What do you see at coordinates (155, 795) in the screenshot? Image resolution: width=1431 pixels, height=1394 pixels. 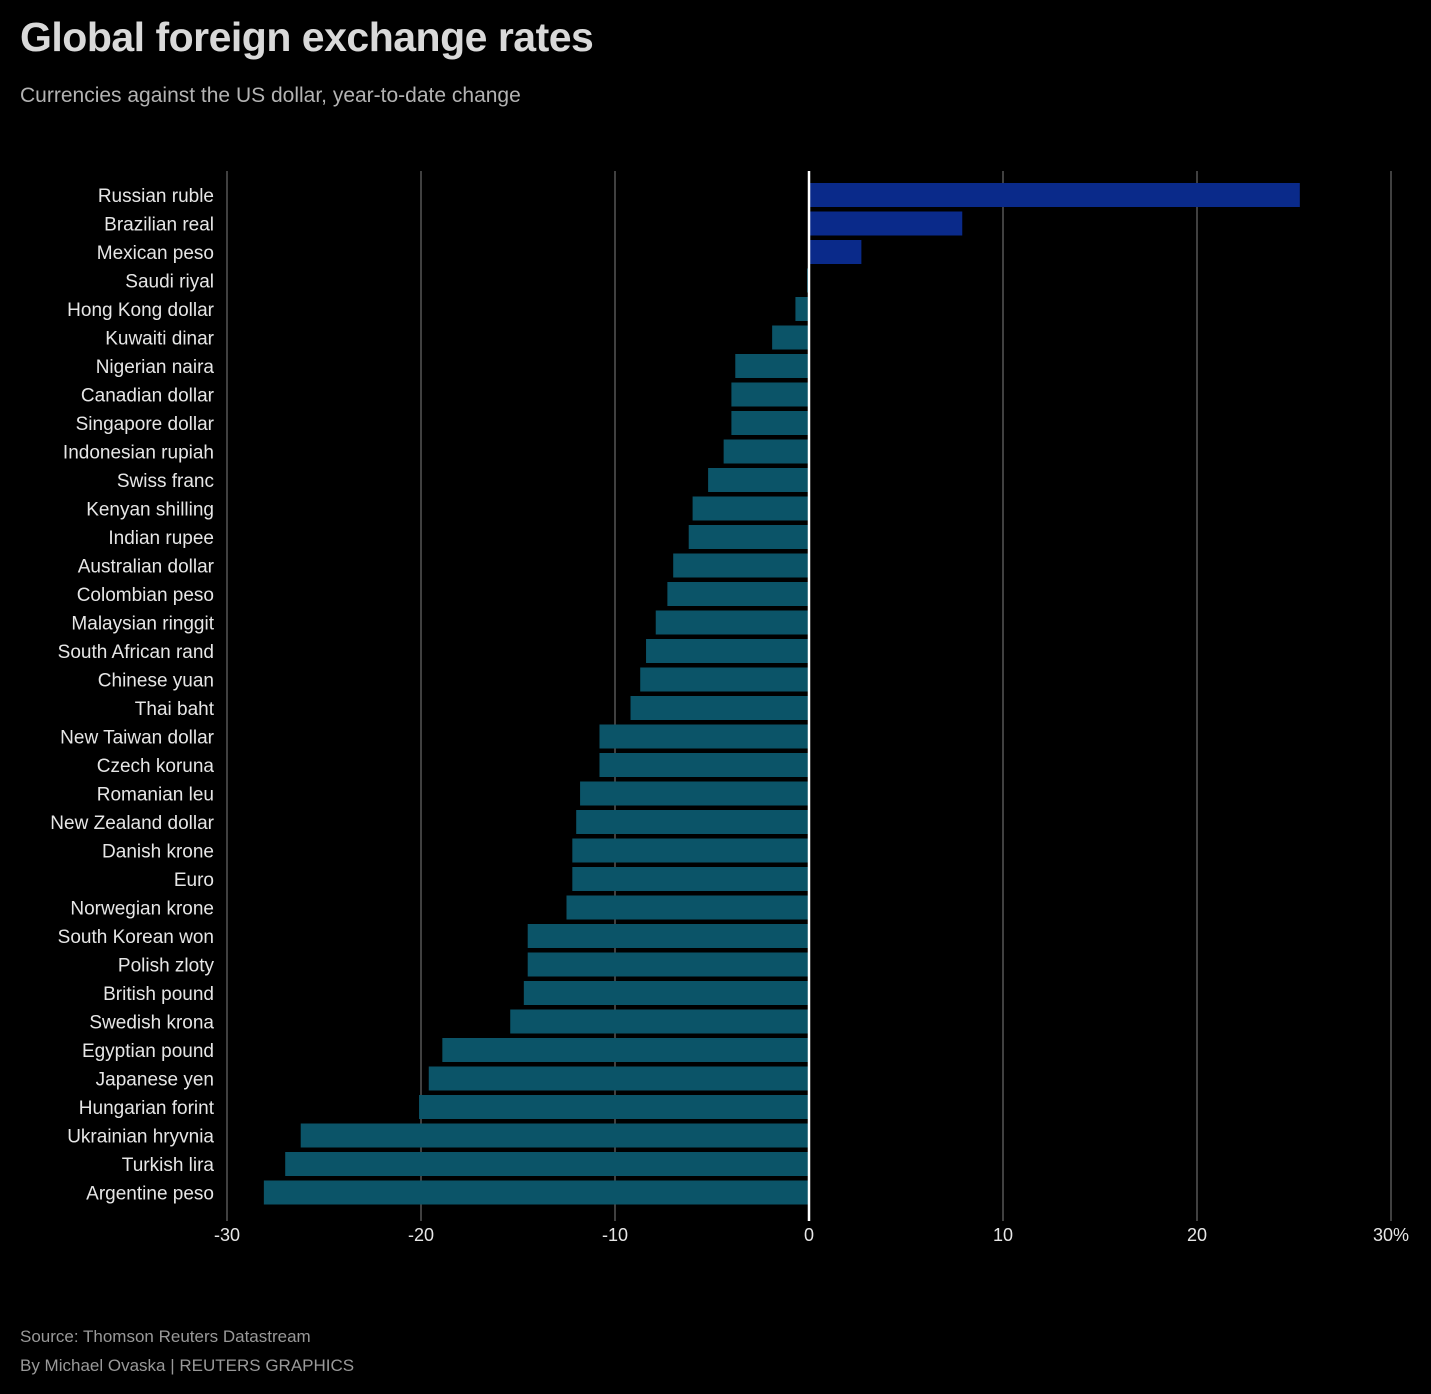 I see `category-label: Romanian leu` at bounding box center [155, 795].